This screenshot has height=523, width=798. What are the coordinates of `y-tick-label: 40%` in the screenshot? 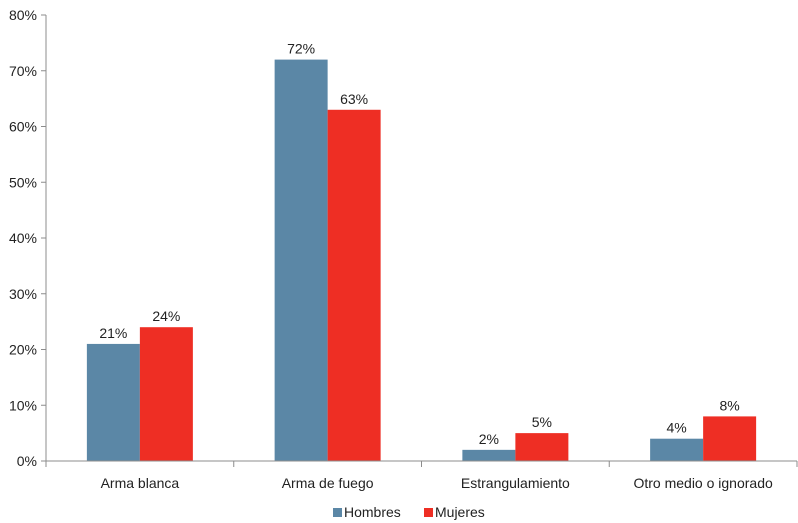 It's located at (23, 238).